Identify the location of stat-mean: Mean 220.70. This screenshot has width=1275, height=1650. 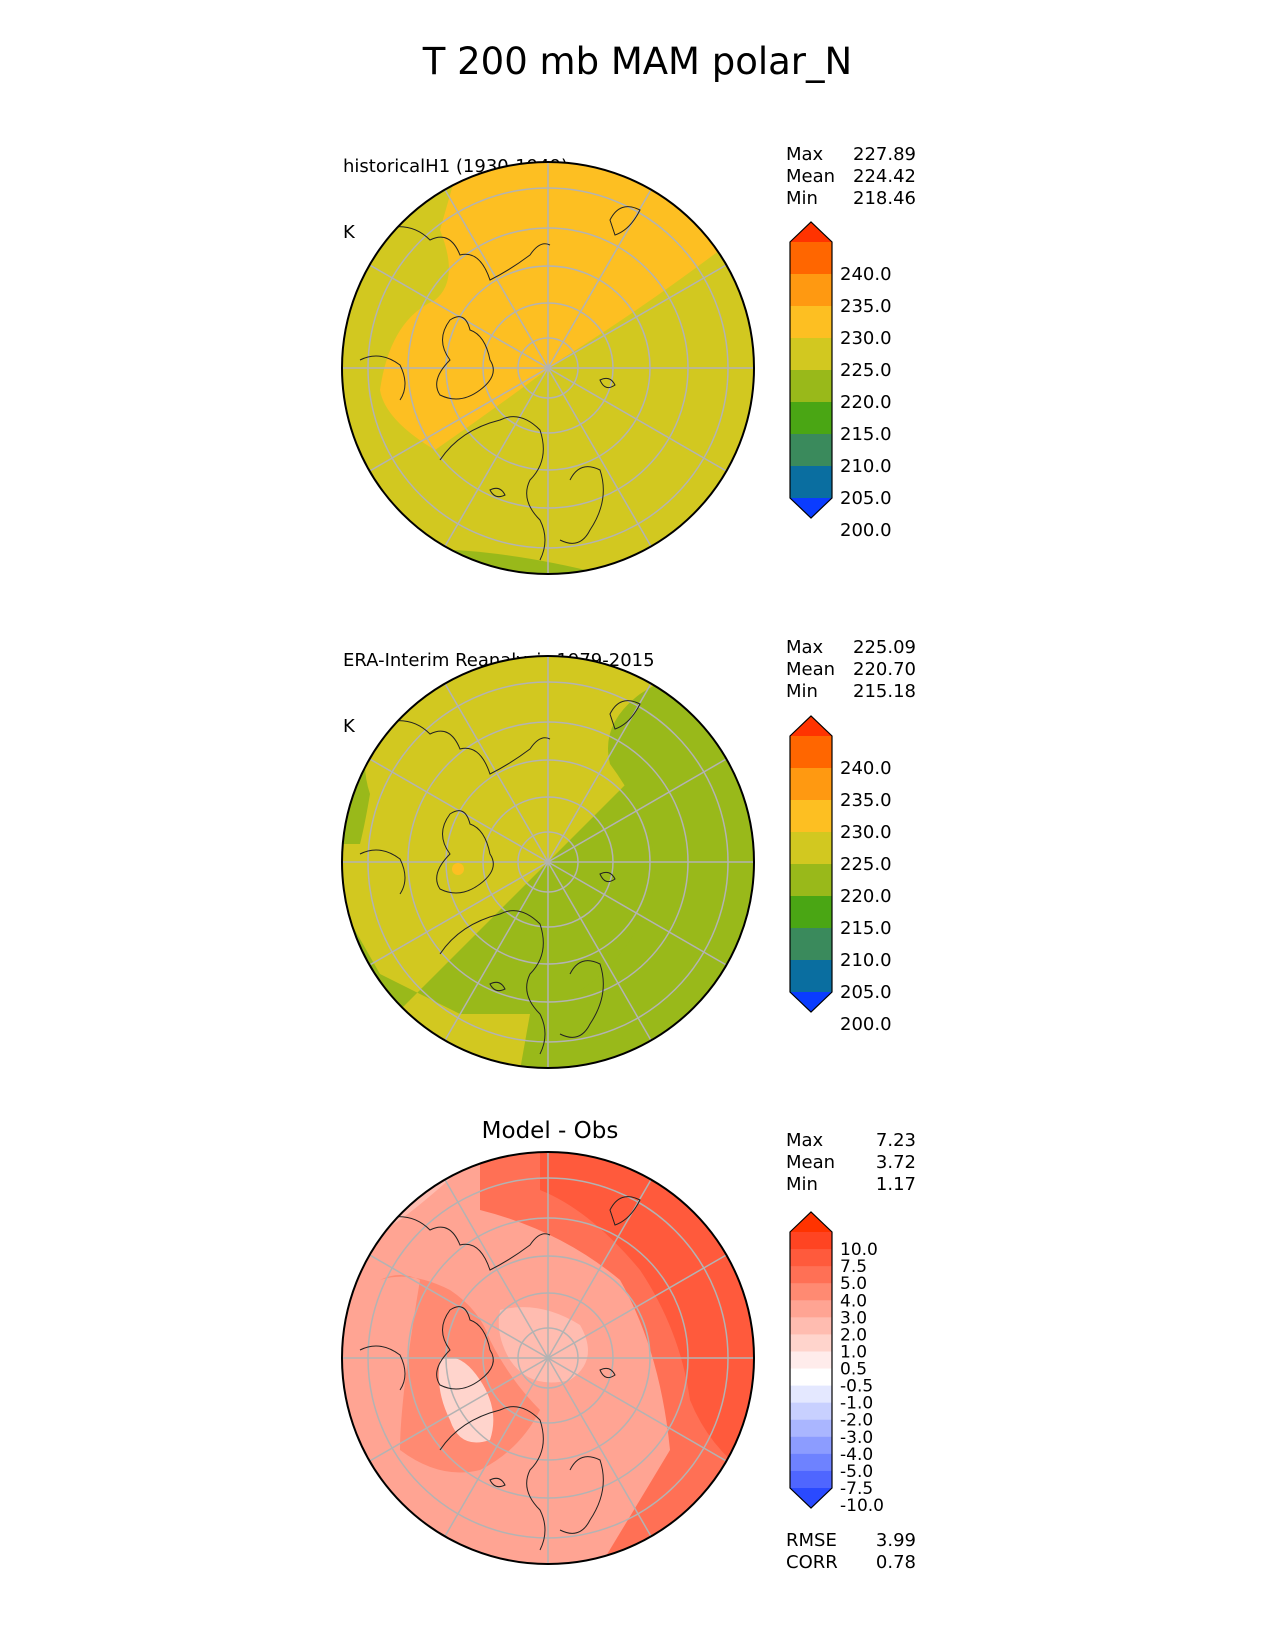
(851, 669).